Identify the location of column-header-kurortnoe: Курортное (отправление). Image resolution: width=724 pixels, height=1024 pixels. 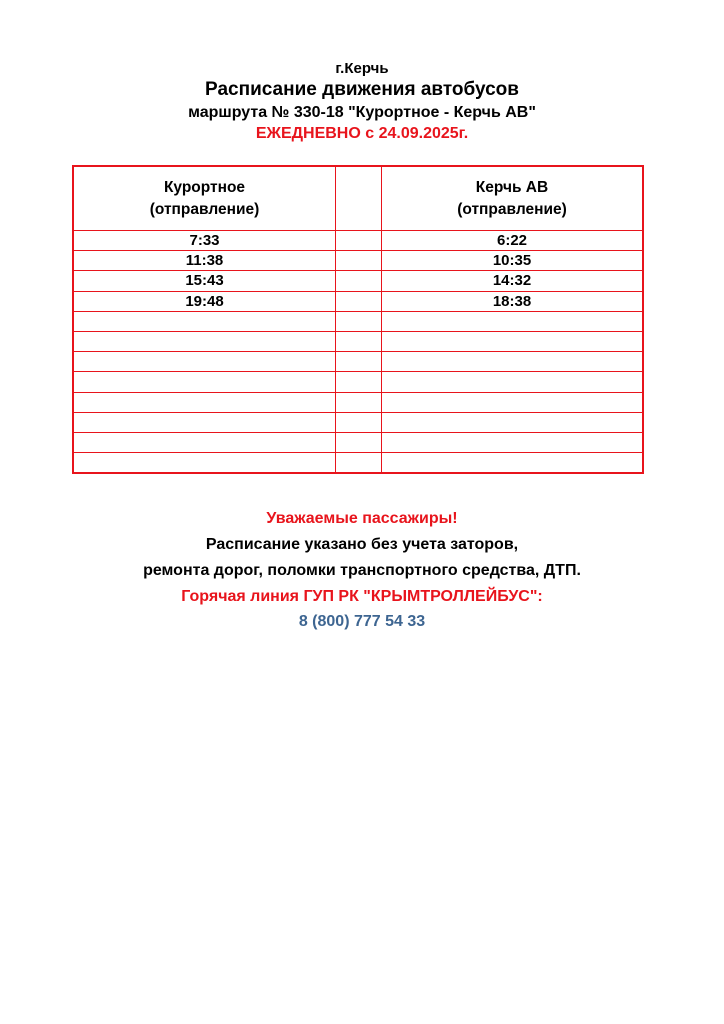
(204, 198).